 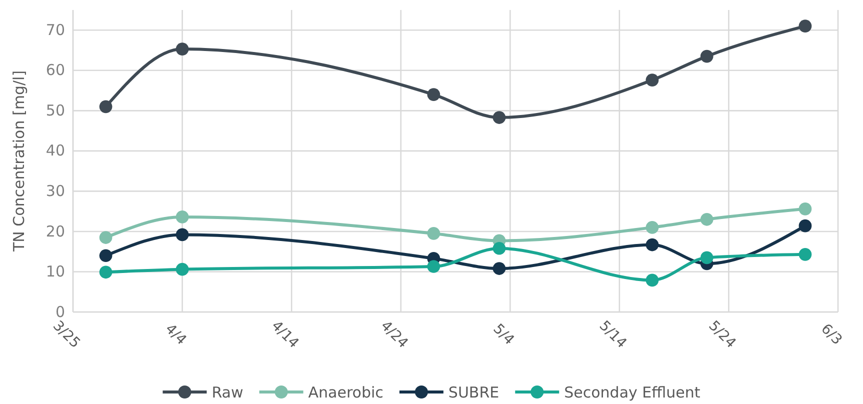 What do you see at coordinates (55, 191) in the screenshot?
I see `y-tick-label: 30` at bounding box center [55, 191].